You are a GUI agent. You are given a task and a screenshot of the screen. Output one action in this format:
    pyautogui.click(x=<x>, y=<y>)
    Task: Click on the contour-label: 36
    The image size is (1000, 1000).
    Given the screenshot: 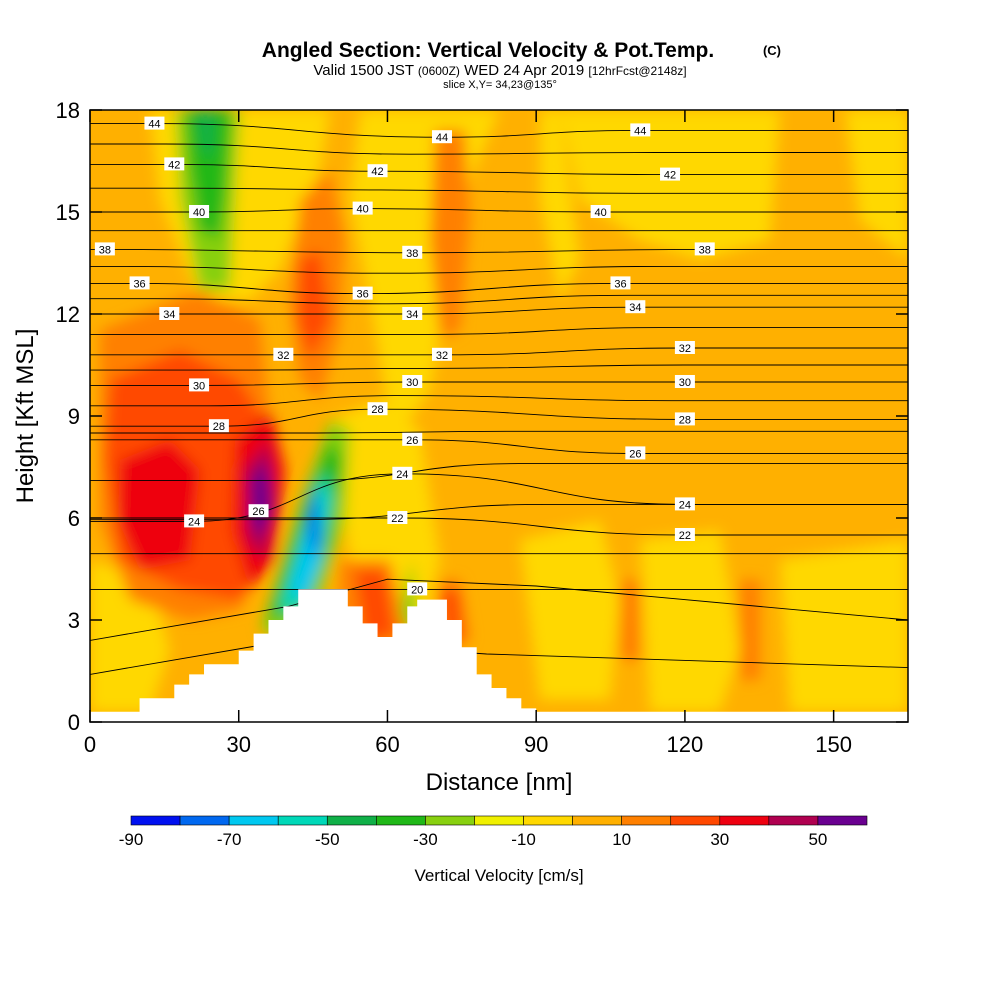 What is the action you would take?
    pyautogui.click(x=620, y=283)
    